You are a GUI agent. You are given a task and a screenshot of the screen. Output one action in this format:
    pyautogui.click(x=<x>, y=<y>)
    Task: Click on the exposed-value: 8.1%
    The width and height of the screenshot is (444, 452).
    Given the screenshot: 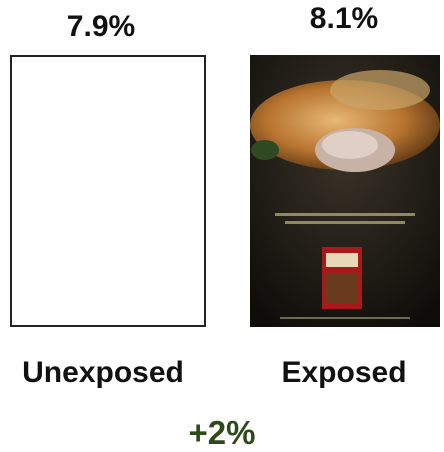 What is the action you would take?
    pyautogui.click(x=344, y=18)
    